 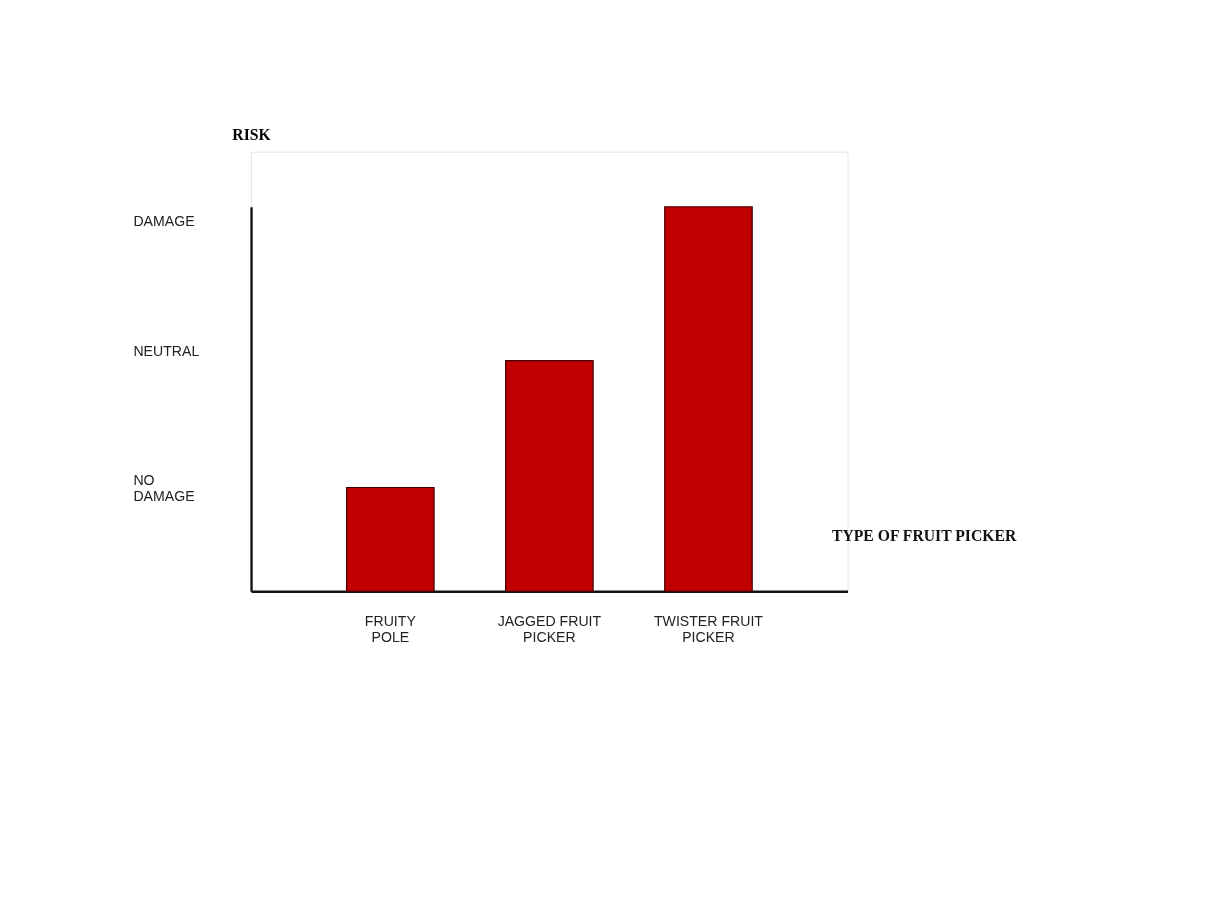 I want to click on text: DAMAGE, so click(x=164, y=221).